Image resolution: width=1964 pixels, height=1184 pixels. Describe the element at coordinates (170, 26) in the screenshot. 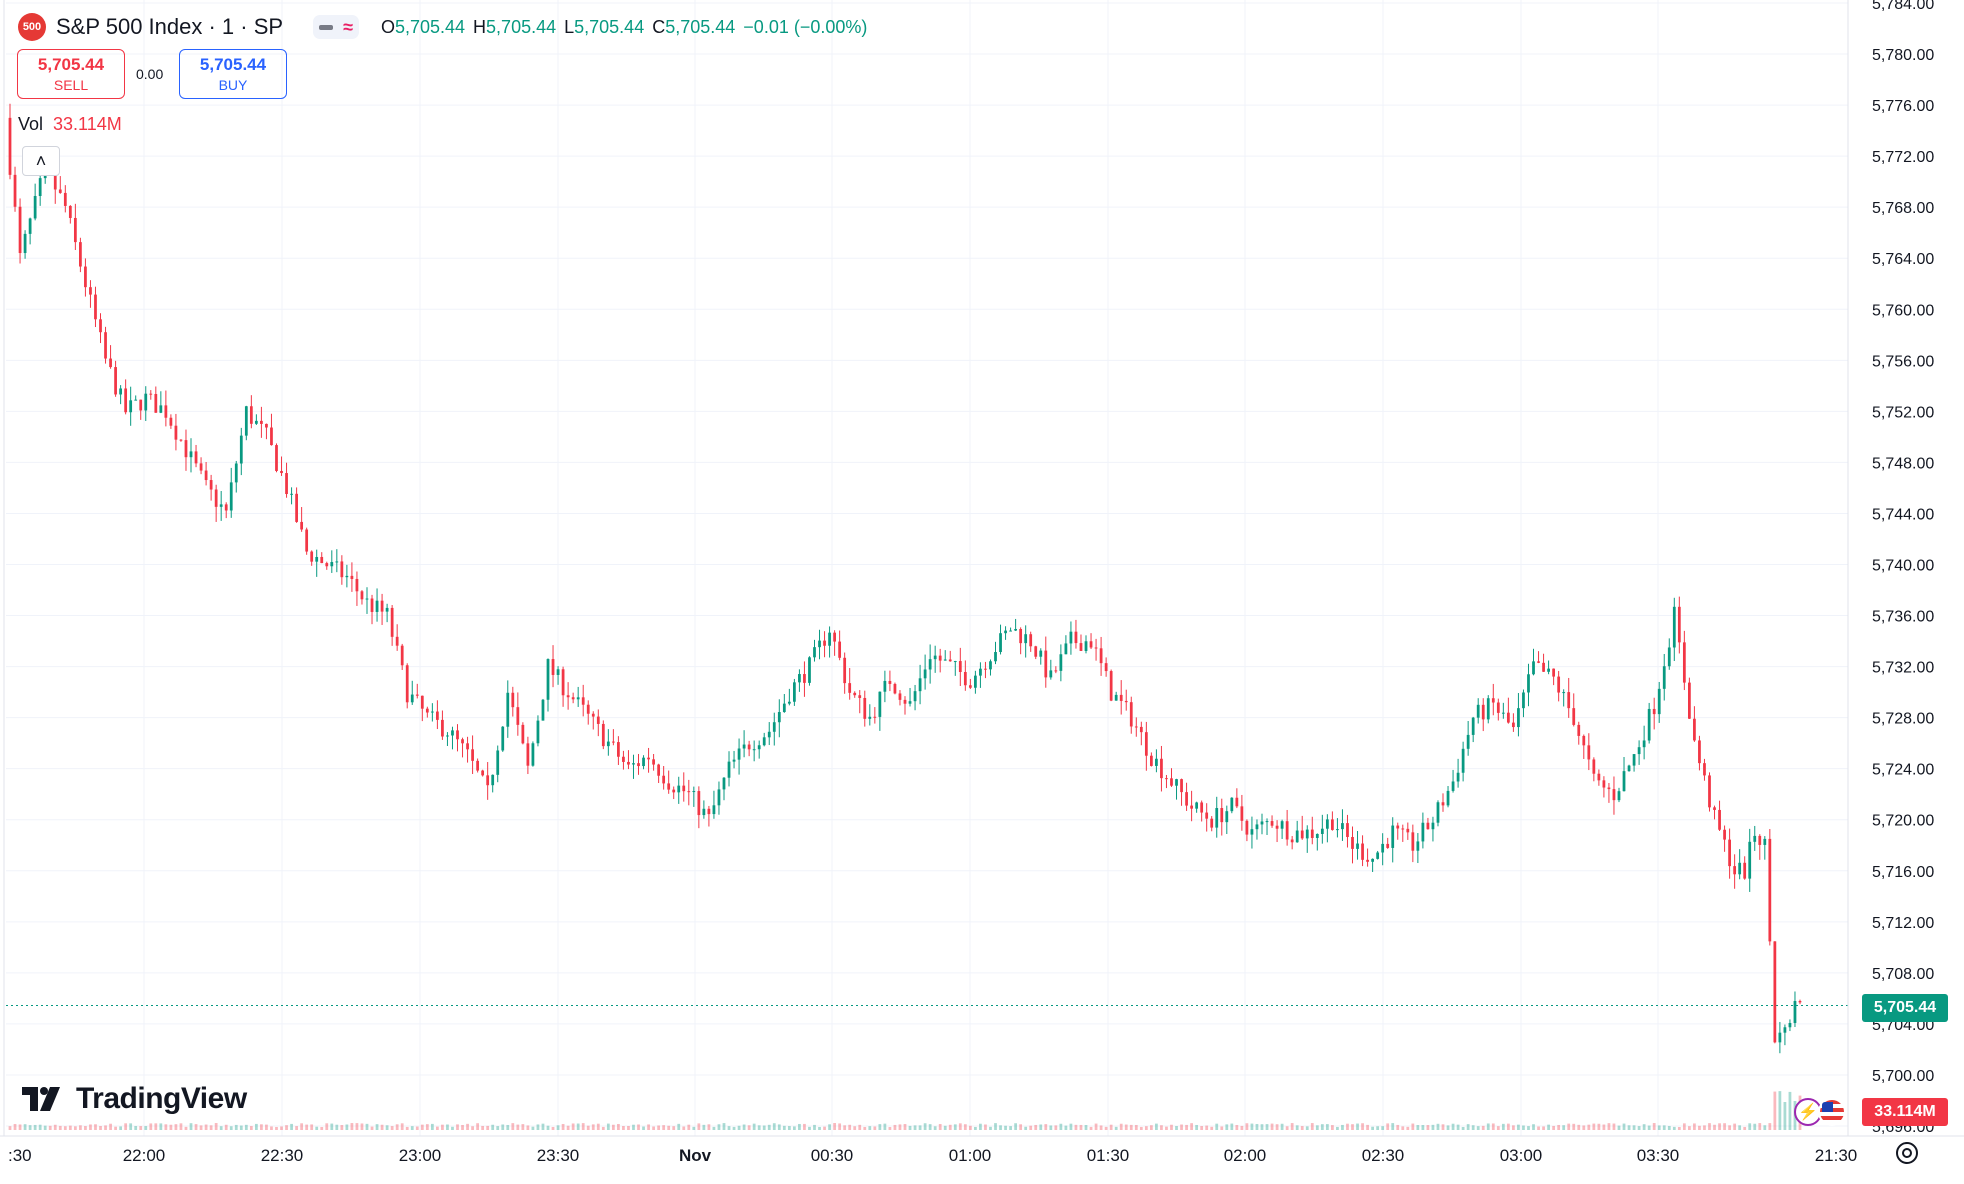

I see `symbol-title: S&P 500 Index · 1 · SP` at that location.